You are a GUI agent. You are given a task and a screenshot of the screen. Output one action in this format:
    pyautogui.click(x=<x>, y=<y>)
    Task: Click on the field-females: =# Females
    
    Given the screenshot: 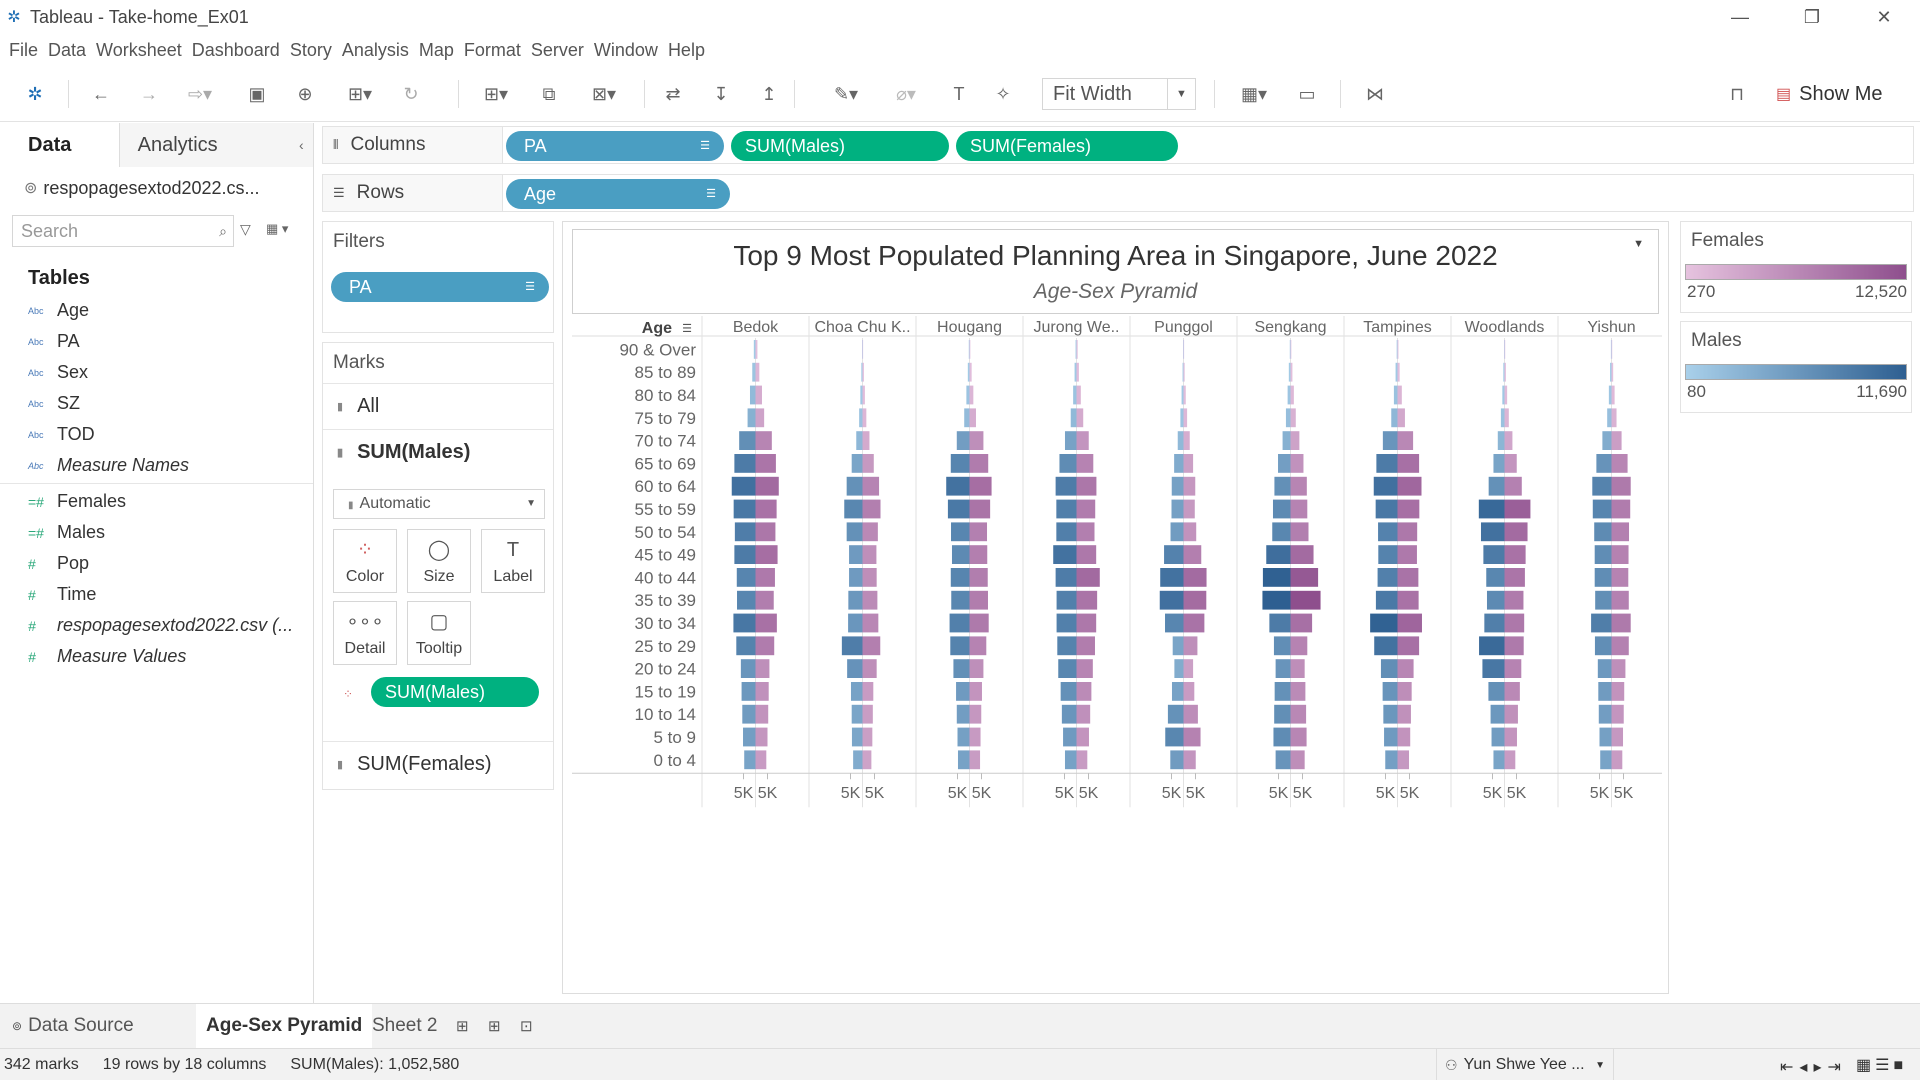 What is the action you would take?
    pyautogui.click(x=156, y=501)
    